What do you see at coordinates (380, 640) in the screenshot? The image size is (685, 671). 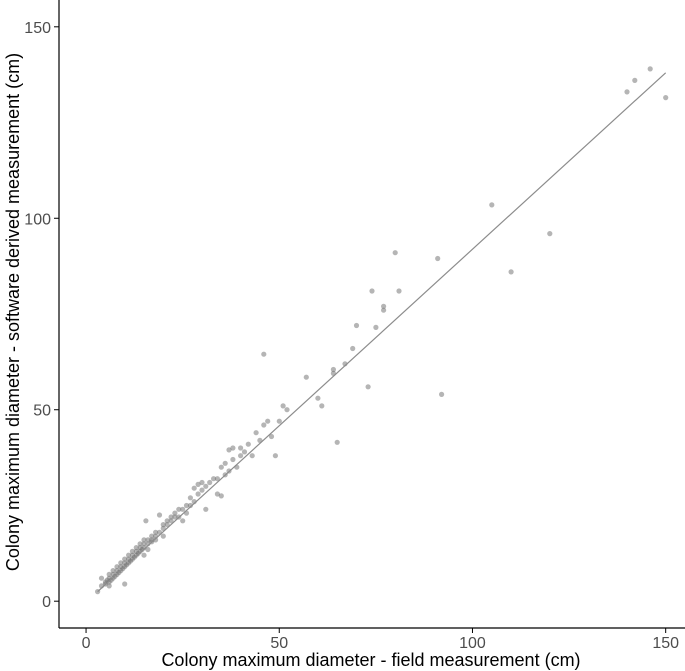 I see `x-axis-ticks: 0 50 100 150` at bounding box center [380, 640].